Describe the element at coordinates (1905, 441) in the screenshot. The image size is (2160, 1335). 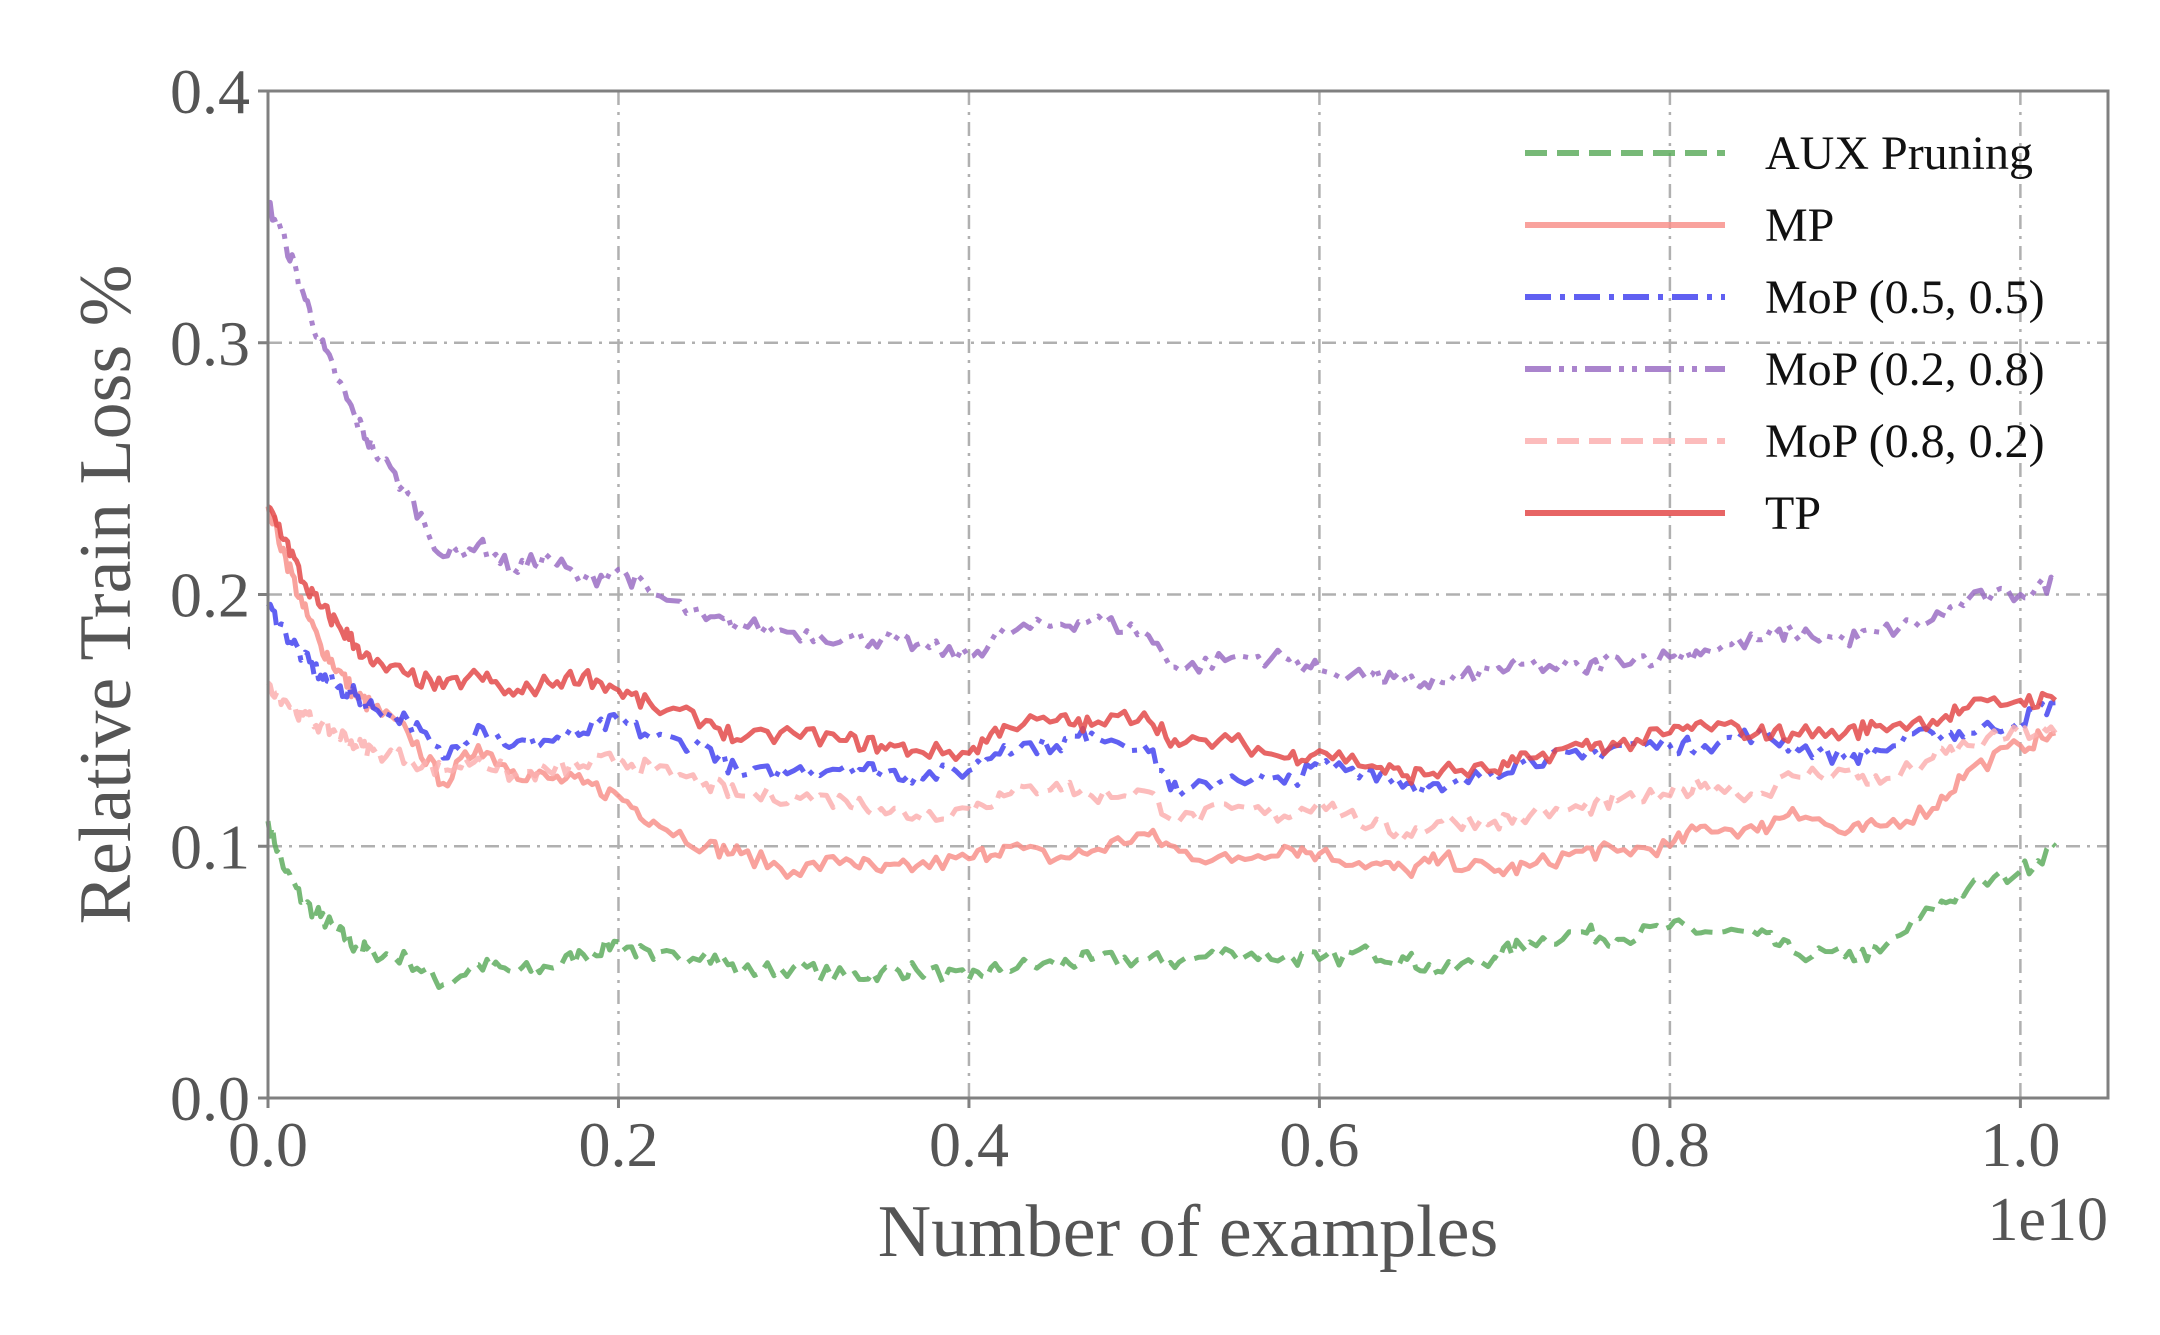
I see `legend-label: MoP (0.8, 0.2)` at that location.